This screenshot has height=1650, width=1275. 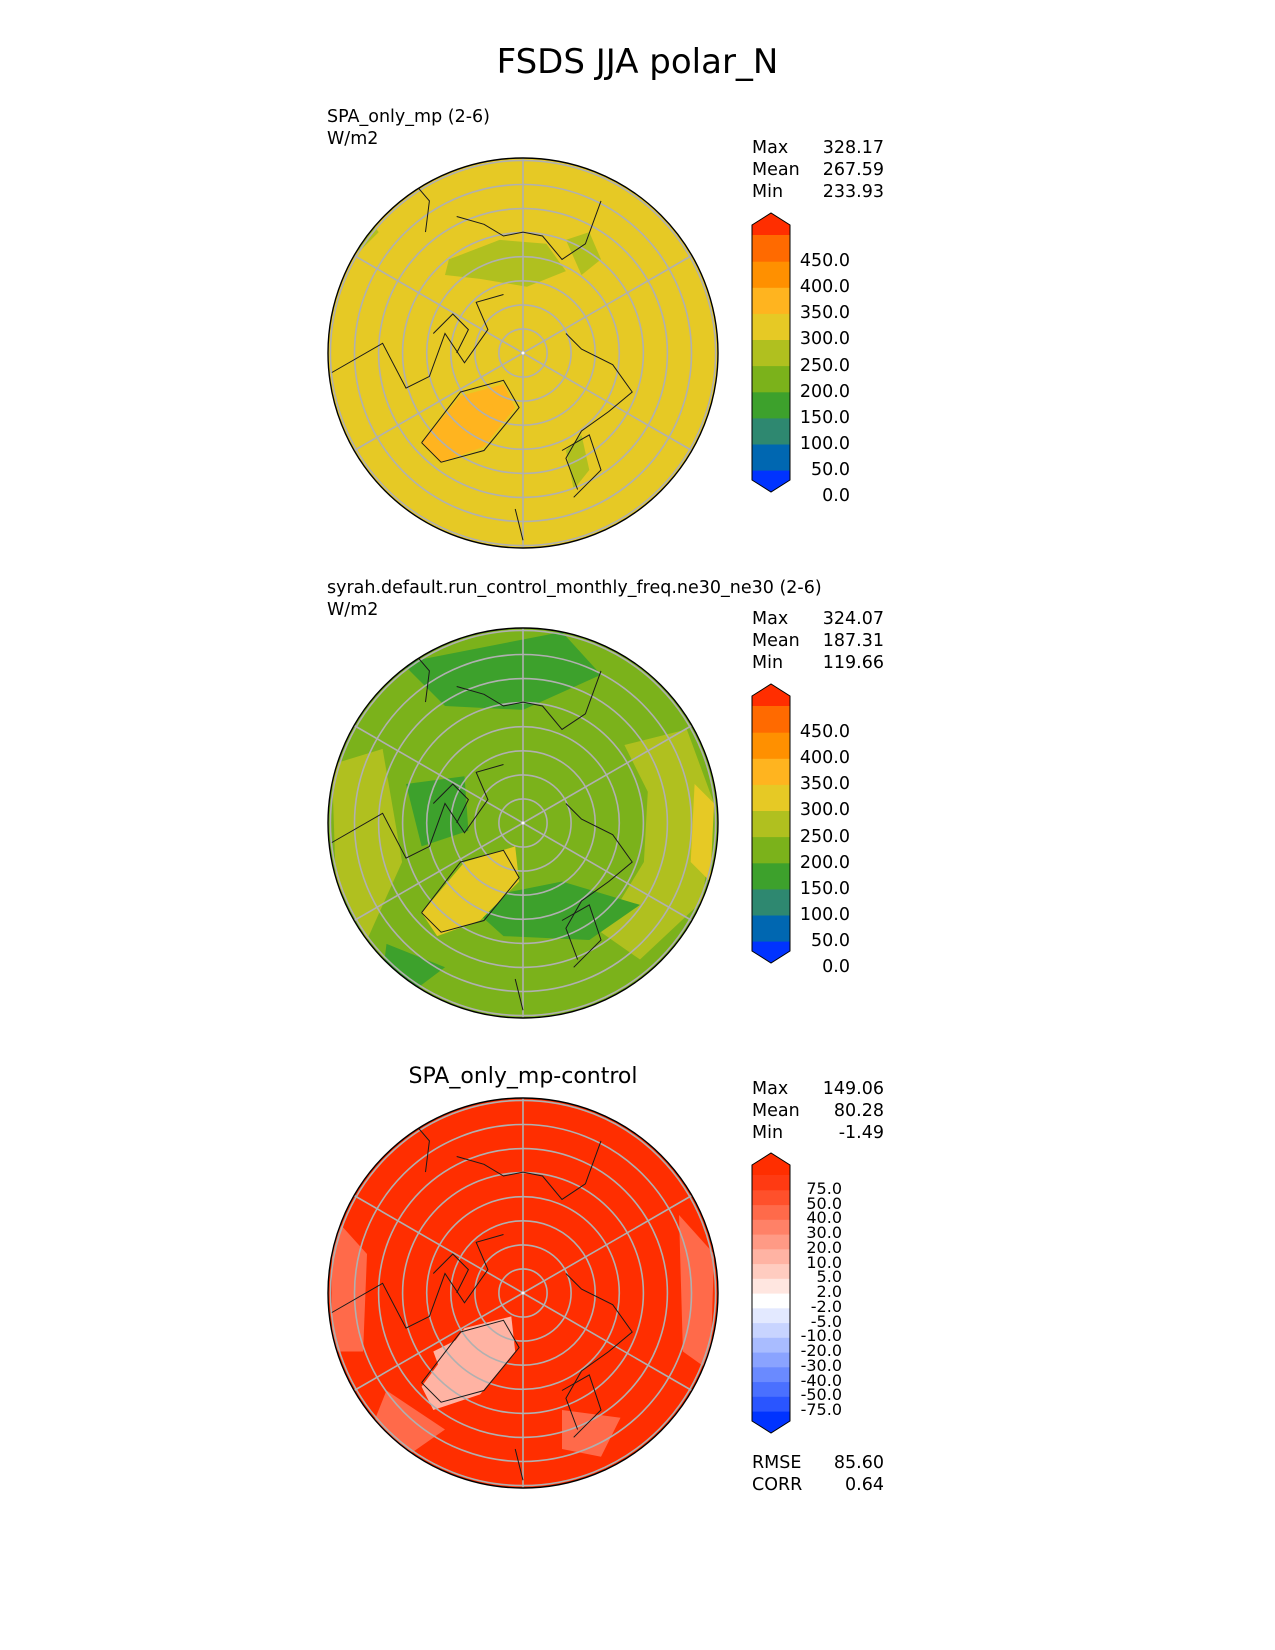 I want to click on colorbar-tick-label: -10.0, so click(x=821, y=1336).